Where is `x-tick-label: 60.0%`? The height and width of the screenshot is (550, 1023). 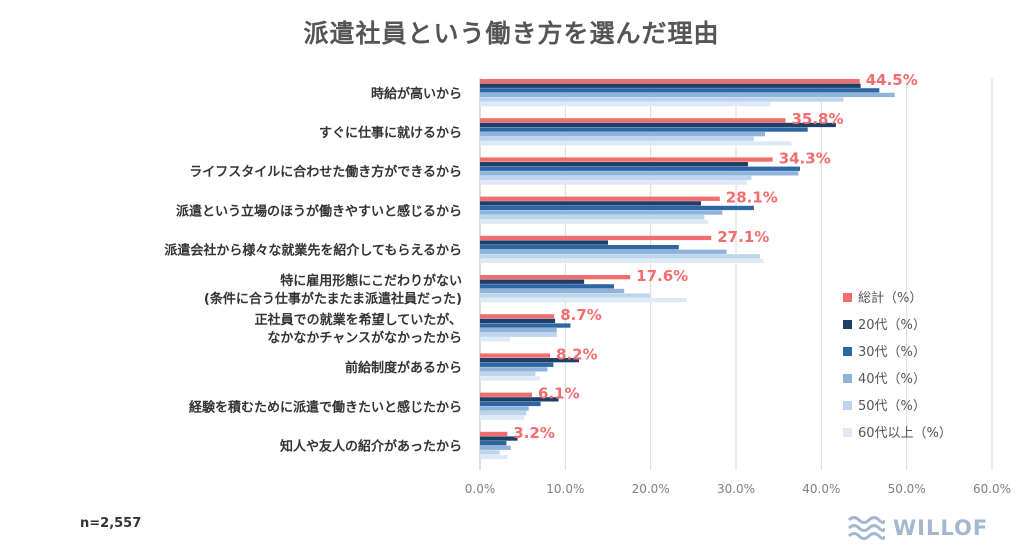 x-tick-label: 60.0% is located at coordinates (992, 489).